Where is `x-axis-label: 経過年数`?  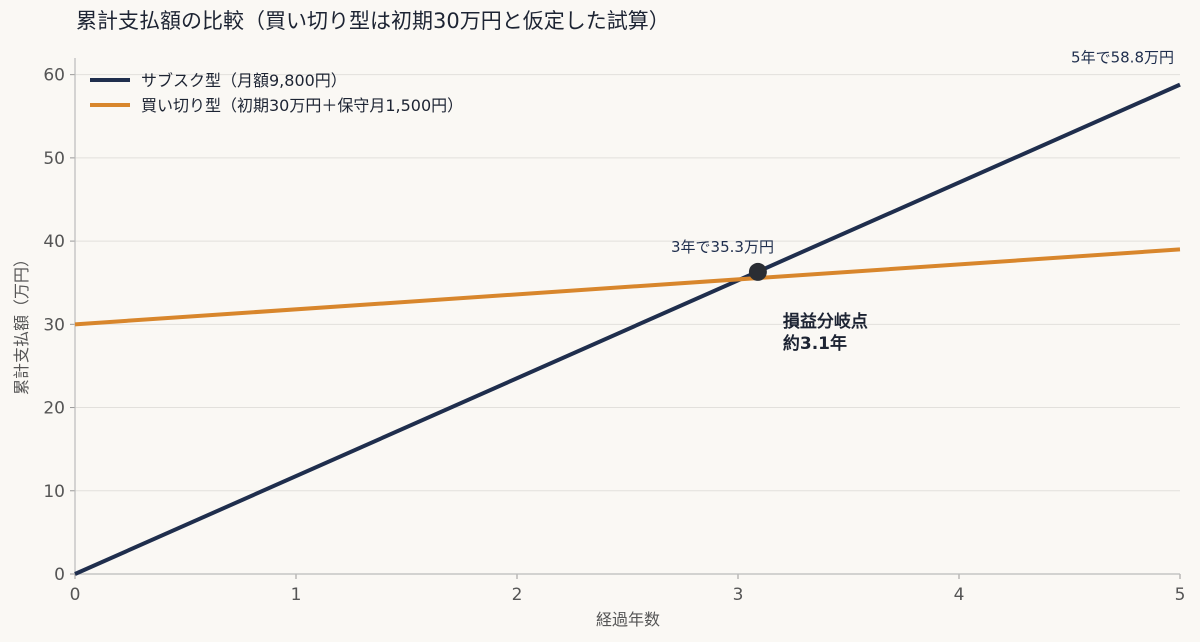
x-axis-label: 経過年数 is located at coordinates (628, 619).